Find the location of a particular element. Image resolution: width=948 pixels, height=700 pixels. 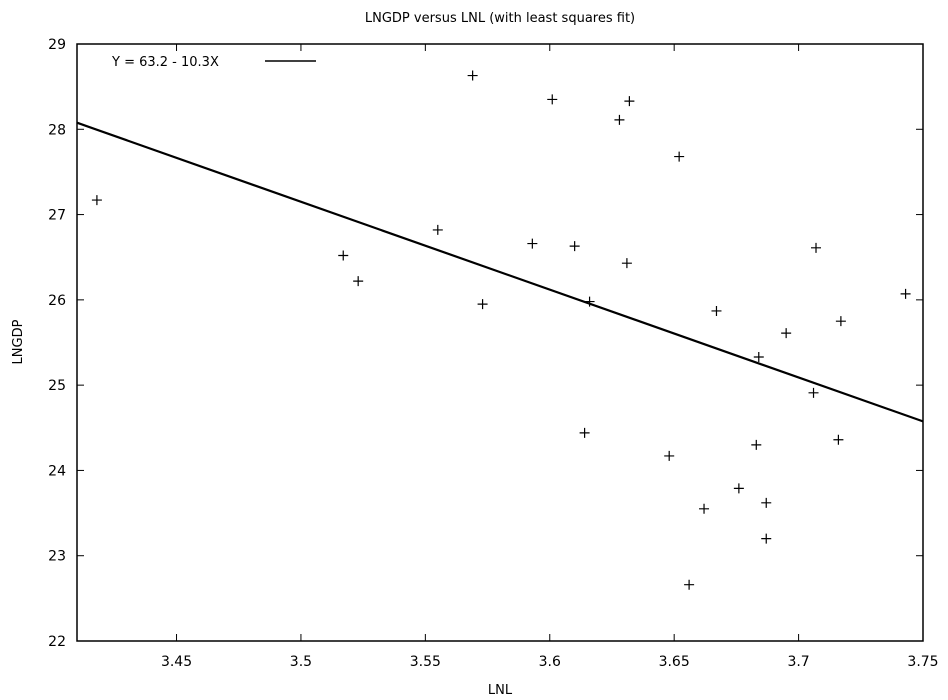

legend: Y = 63.2 - 10.3X is located at coordinates (213, 62).